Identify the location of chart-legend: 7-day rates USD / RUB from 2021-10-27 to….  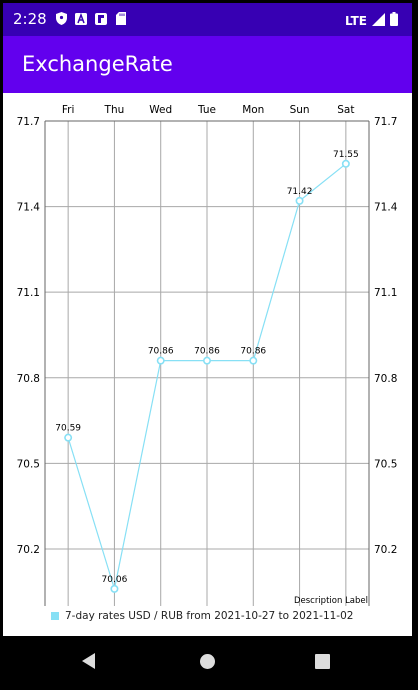
(202, 616).